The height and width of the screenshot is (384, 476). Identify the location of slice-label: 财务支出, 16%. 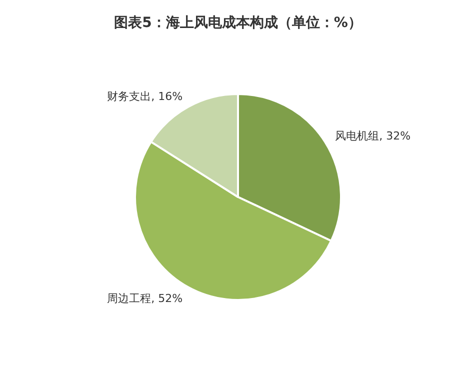
(145, 97).